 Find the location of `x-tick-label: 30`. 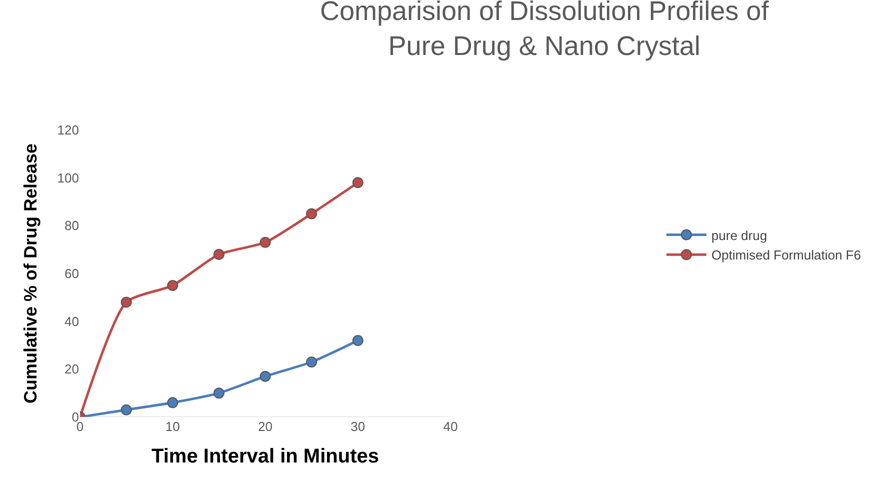

x-tick-label: 30 is located at coordinates (358, 426).